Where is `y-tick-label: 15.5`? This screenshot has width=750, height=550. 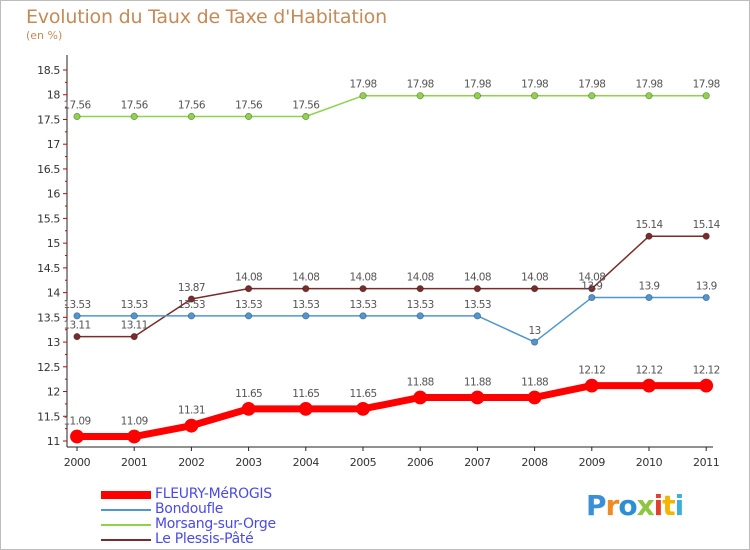 y-tick-label: 15.5 is located at coordinates (48, 218).